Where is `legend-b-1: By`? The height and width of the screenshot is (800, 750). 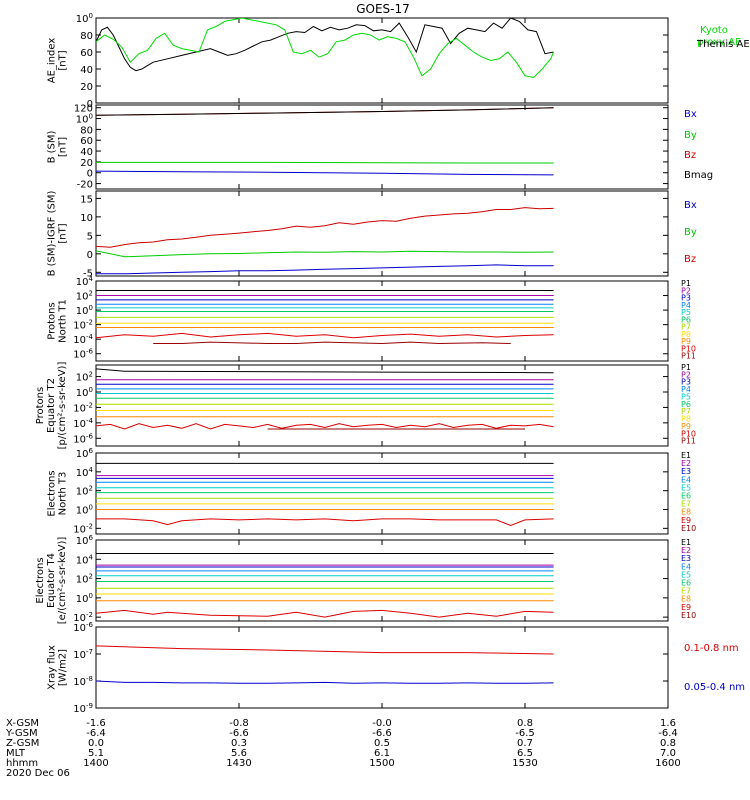 legend-b-1: By is located at coordinates (690, 135).